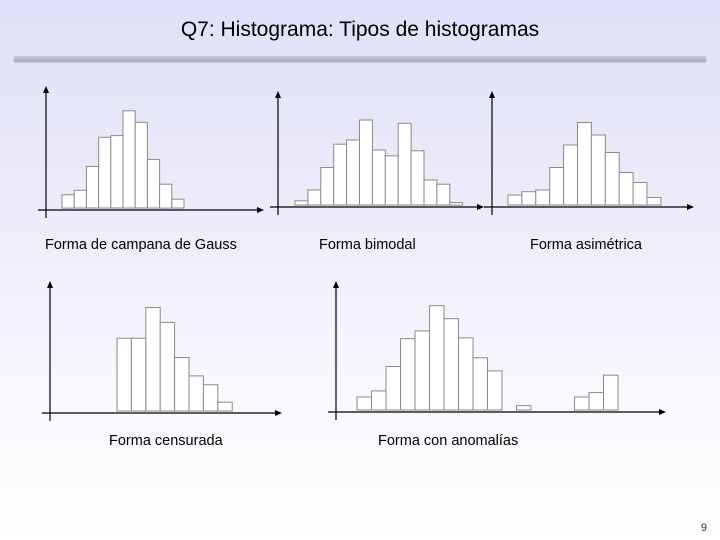 This screenshot has width=720, height=540. I want to click on caption-asimetrica: Forma asimétrica, so click(586, 245).